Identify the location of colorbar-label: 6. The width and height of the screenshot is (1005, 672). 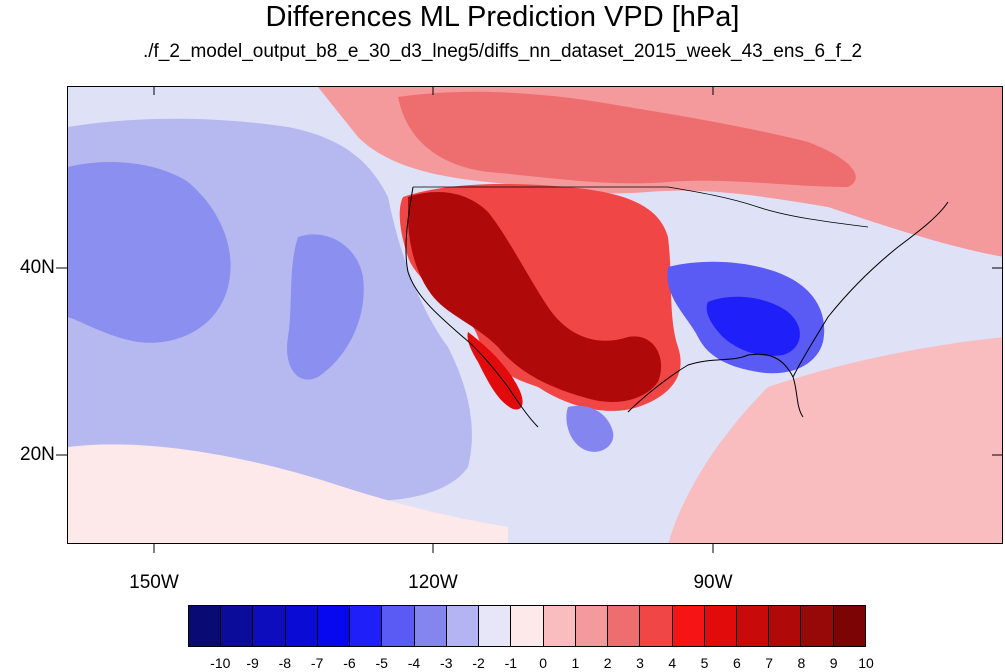
(736, 663).